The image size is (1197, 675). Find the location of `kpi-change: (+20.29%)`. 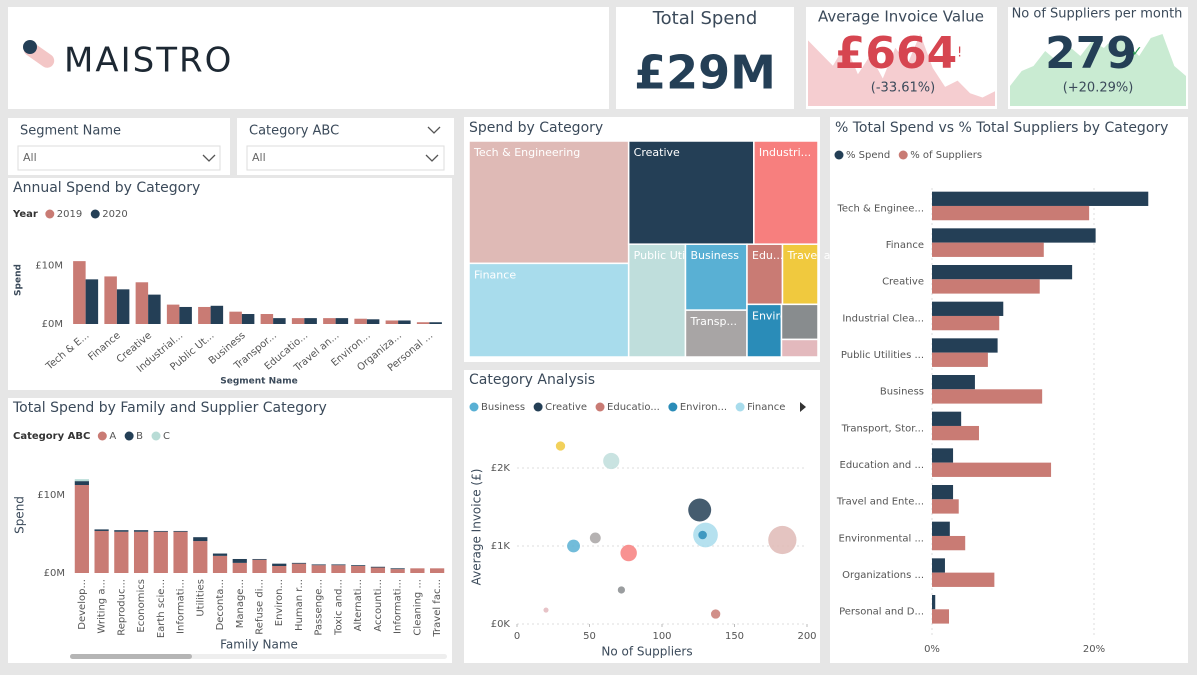

kpi-change: (+20.29%) is located at coordinates (1098, 88).